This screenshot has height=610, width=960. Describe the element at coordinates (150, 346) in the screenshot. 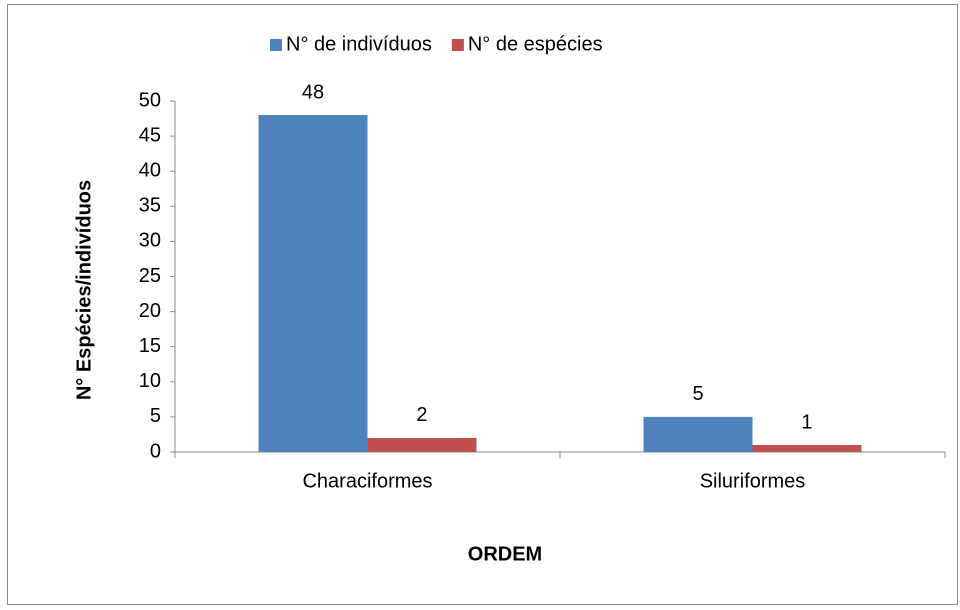

I see `y-tick-label: 15` at that location.